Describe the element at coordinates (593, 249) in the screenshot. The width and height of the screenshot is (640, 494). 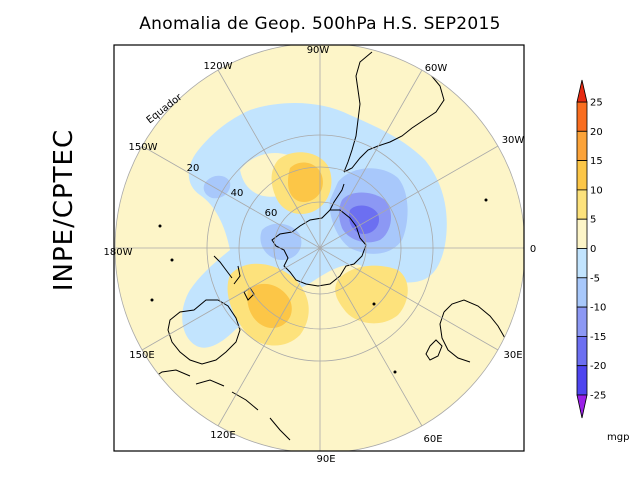
I see `colorbar-tick-label: 0` at that location.